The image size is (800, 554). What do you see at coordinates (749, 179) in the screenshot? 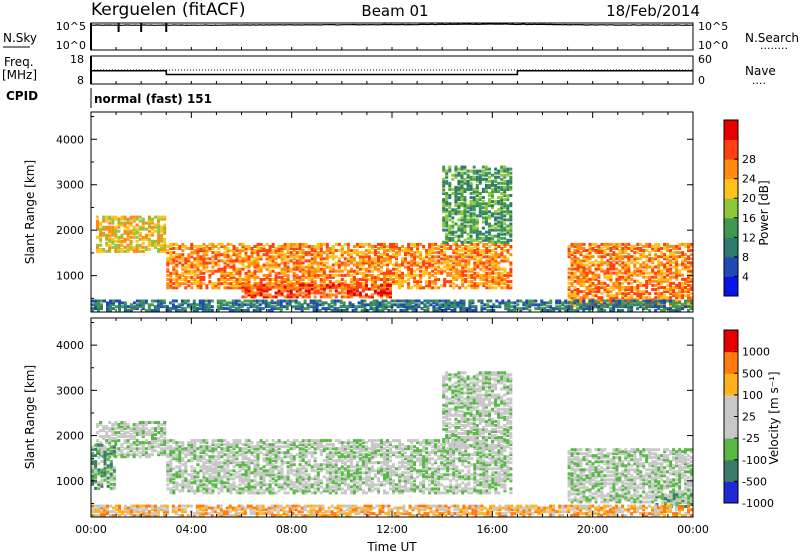
I see `cbar-tick-label-5: 24` at bounding box center [749, 179].